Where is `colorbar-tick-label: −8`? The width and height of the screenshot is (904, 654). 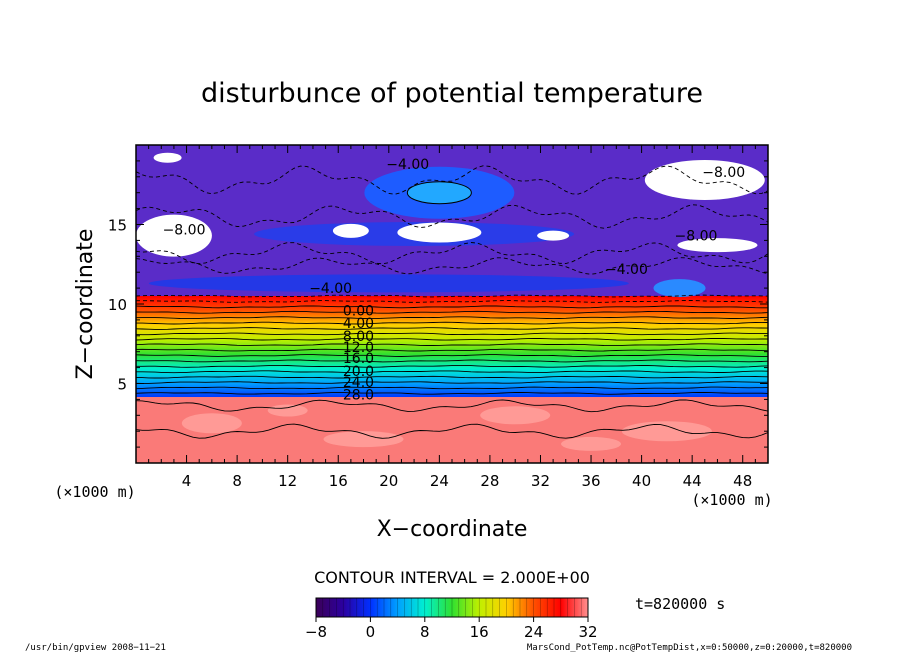
colorbar-tick-label: −8 is located at coordinates (316, 632).